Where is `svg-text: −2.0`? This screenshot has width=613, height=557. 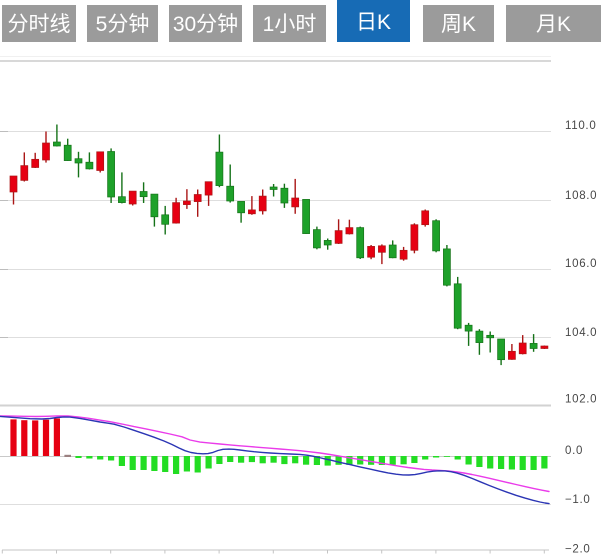 svg-text: −2.0 is located at coordinates (578, 549).